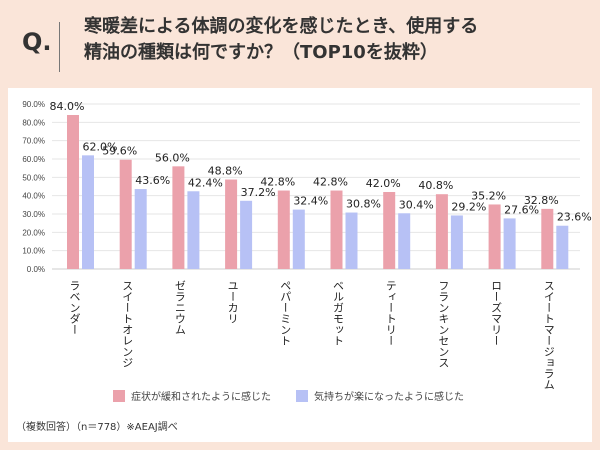  I want to click on data-label: 30.4%, so click(416, 204).